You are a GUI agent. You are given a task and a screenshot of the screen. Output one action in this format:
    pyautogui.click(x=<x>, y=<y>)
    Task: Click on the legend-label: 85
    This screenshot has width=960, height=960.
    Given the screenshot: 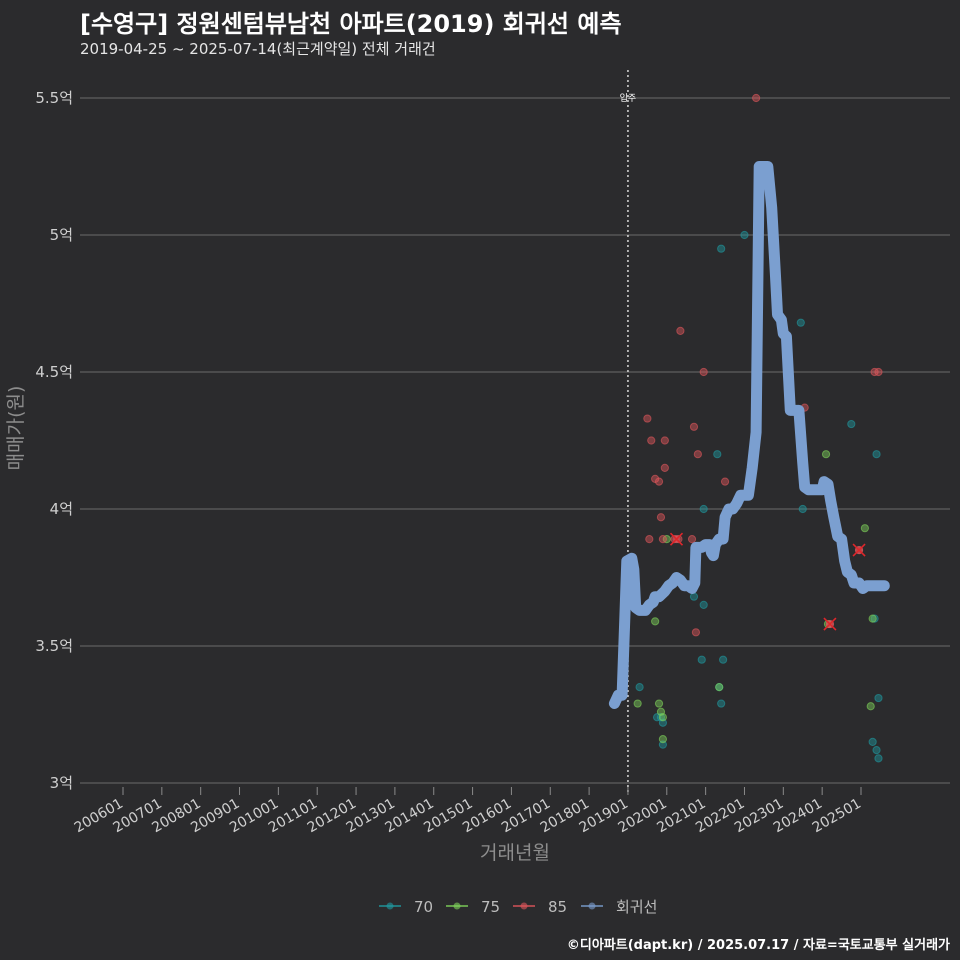 What is the action you would take?
    pyautogui.click(x=557, y=907)
    